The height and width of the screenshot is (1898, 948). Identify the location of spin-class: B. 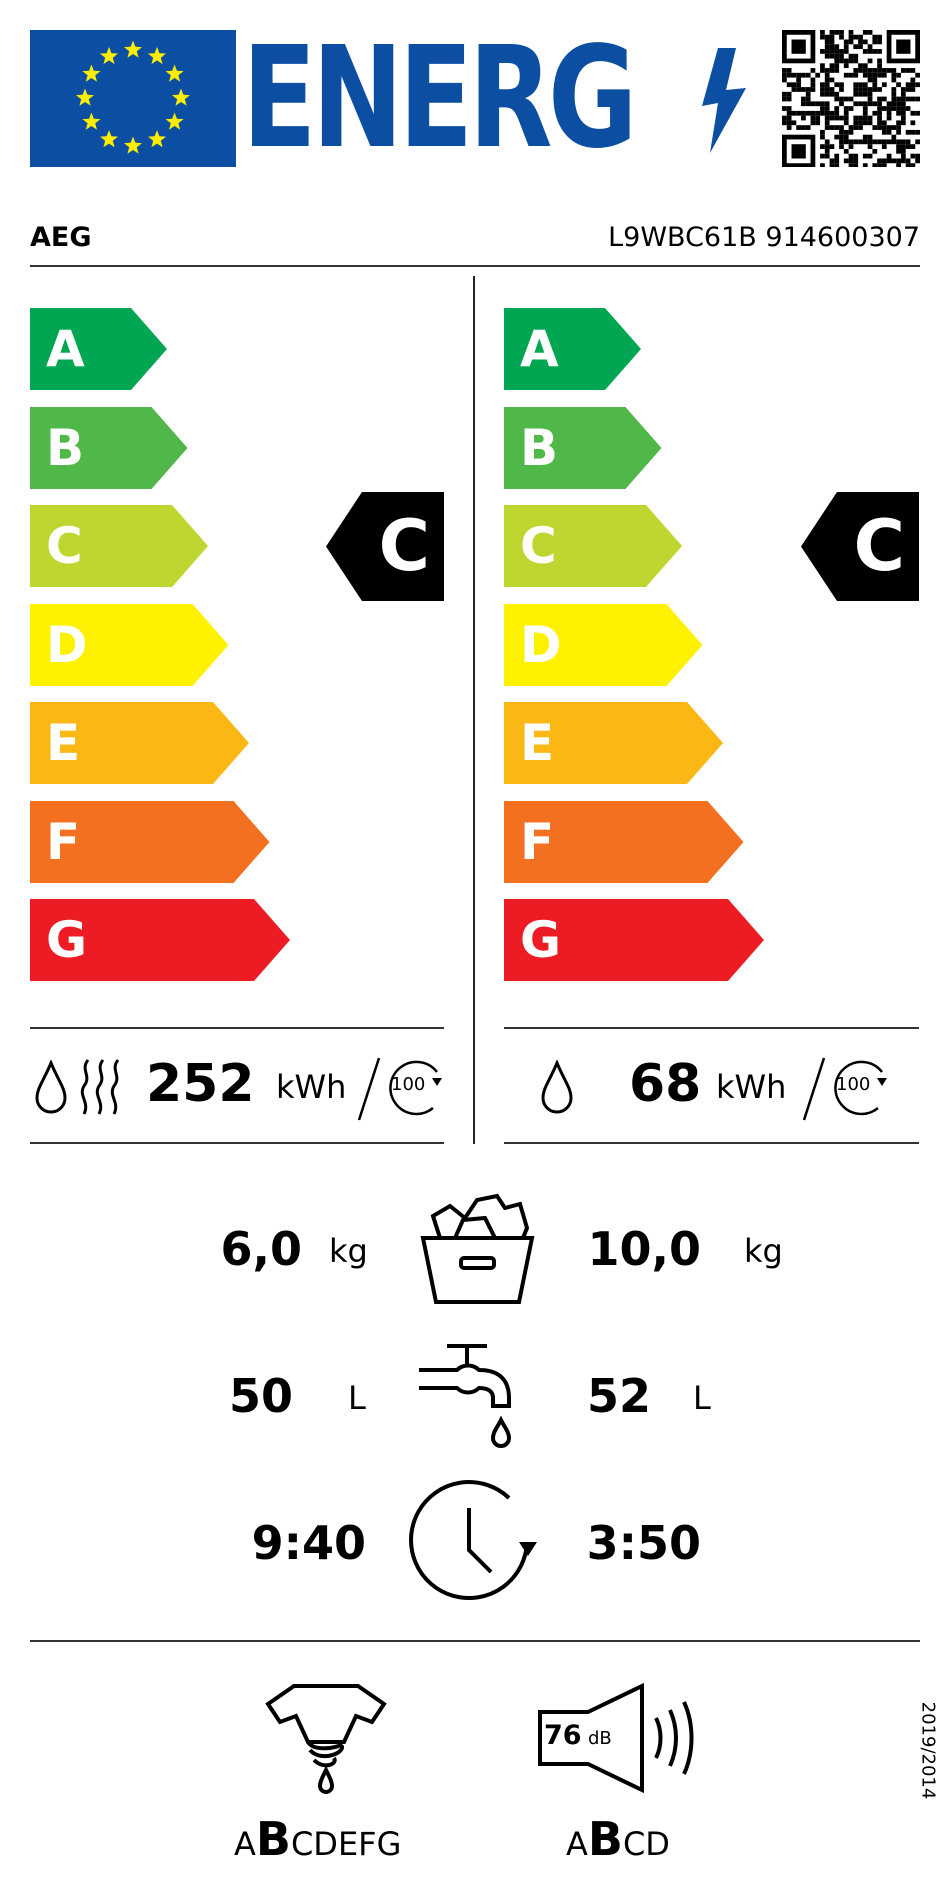
(273, 1839).